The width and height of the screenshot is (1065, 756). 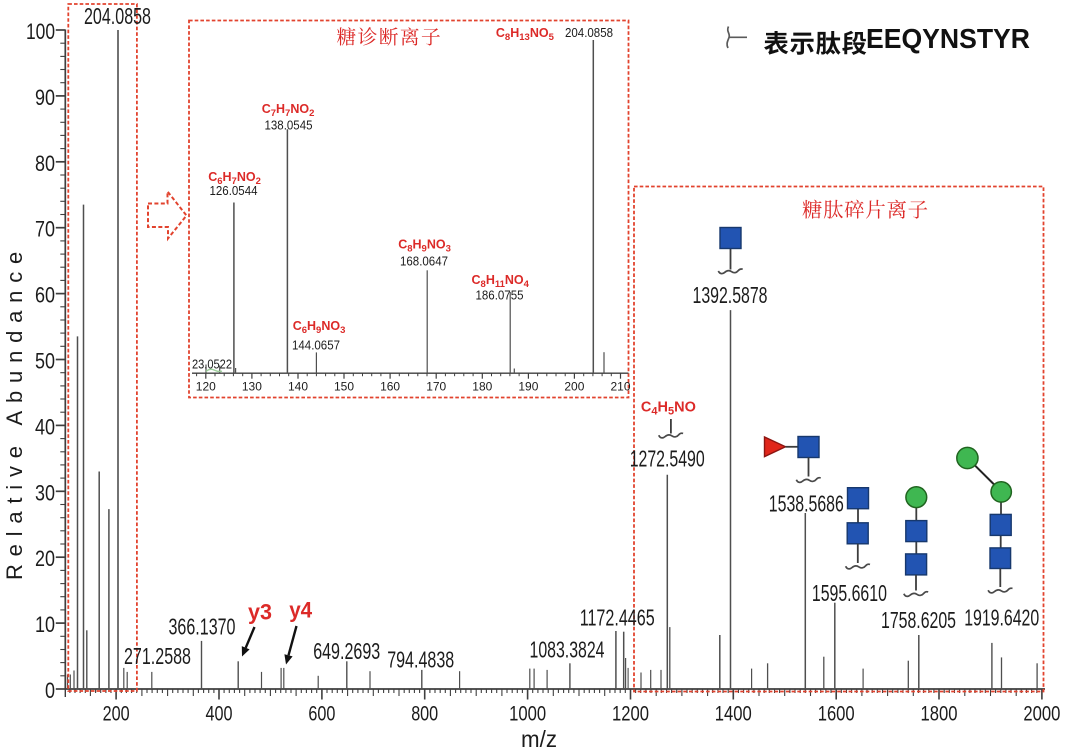 What do you see at coordinates (45, 361) in the screenshot?
I see `svg-text: 50` at bounding box center [45, 361].